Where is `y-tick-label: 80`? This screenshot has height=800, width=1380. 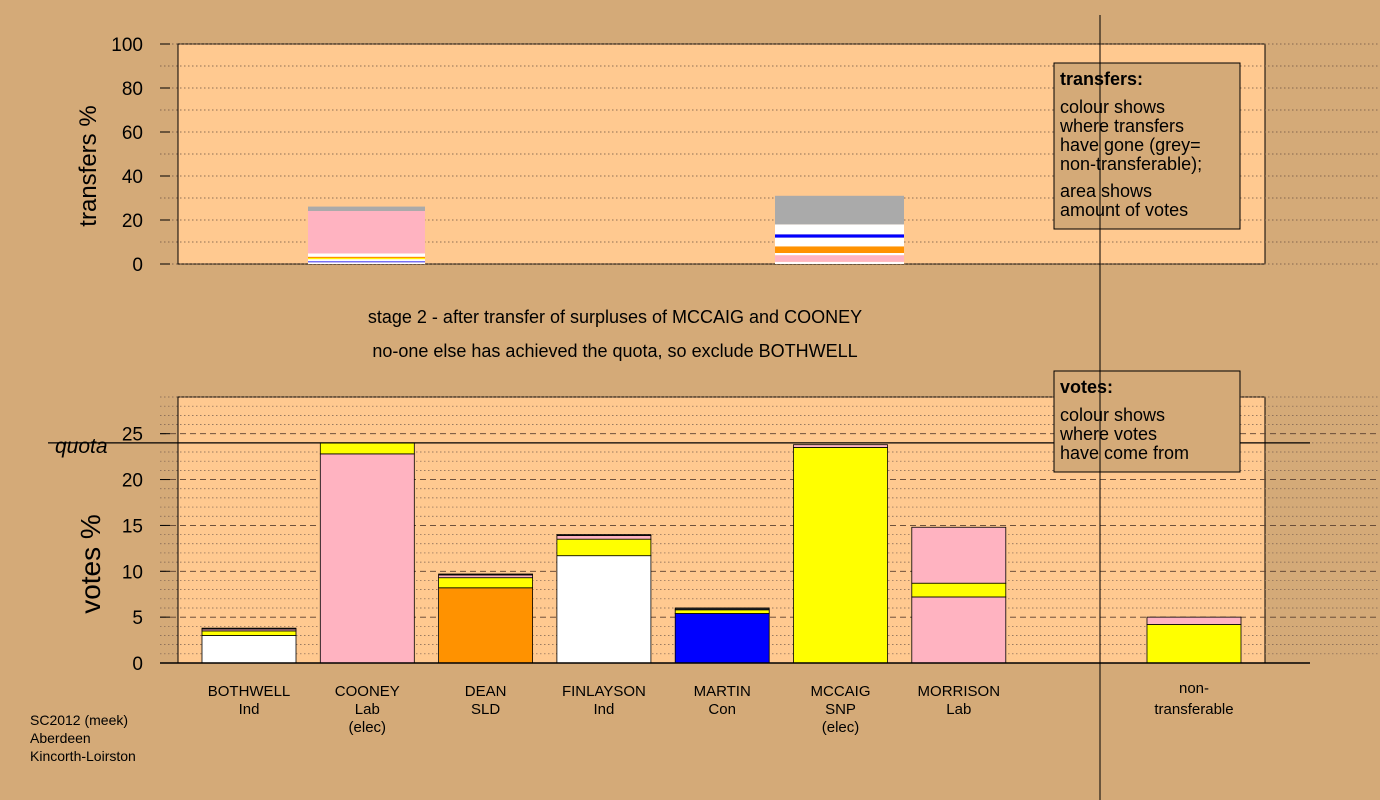
y-tick-label: 80 is located at coordinates (132, 89).